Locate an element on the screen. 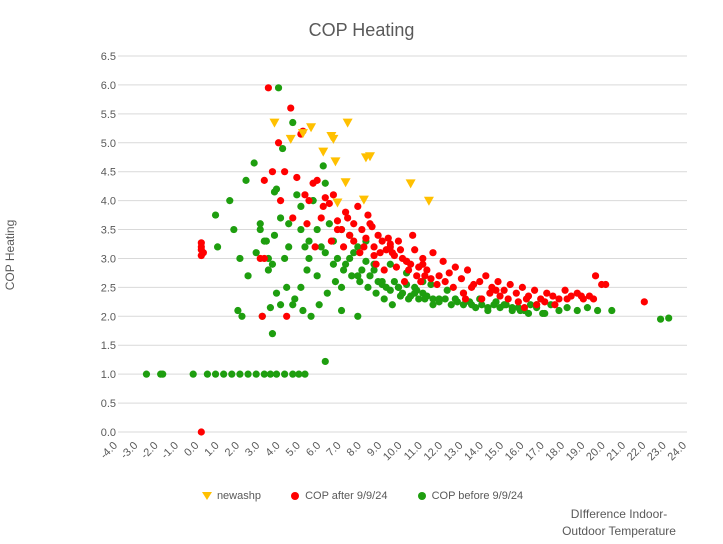  x-tick-label: 14.0 is located at coordinates (474, 452).